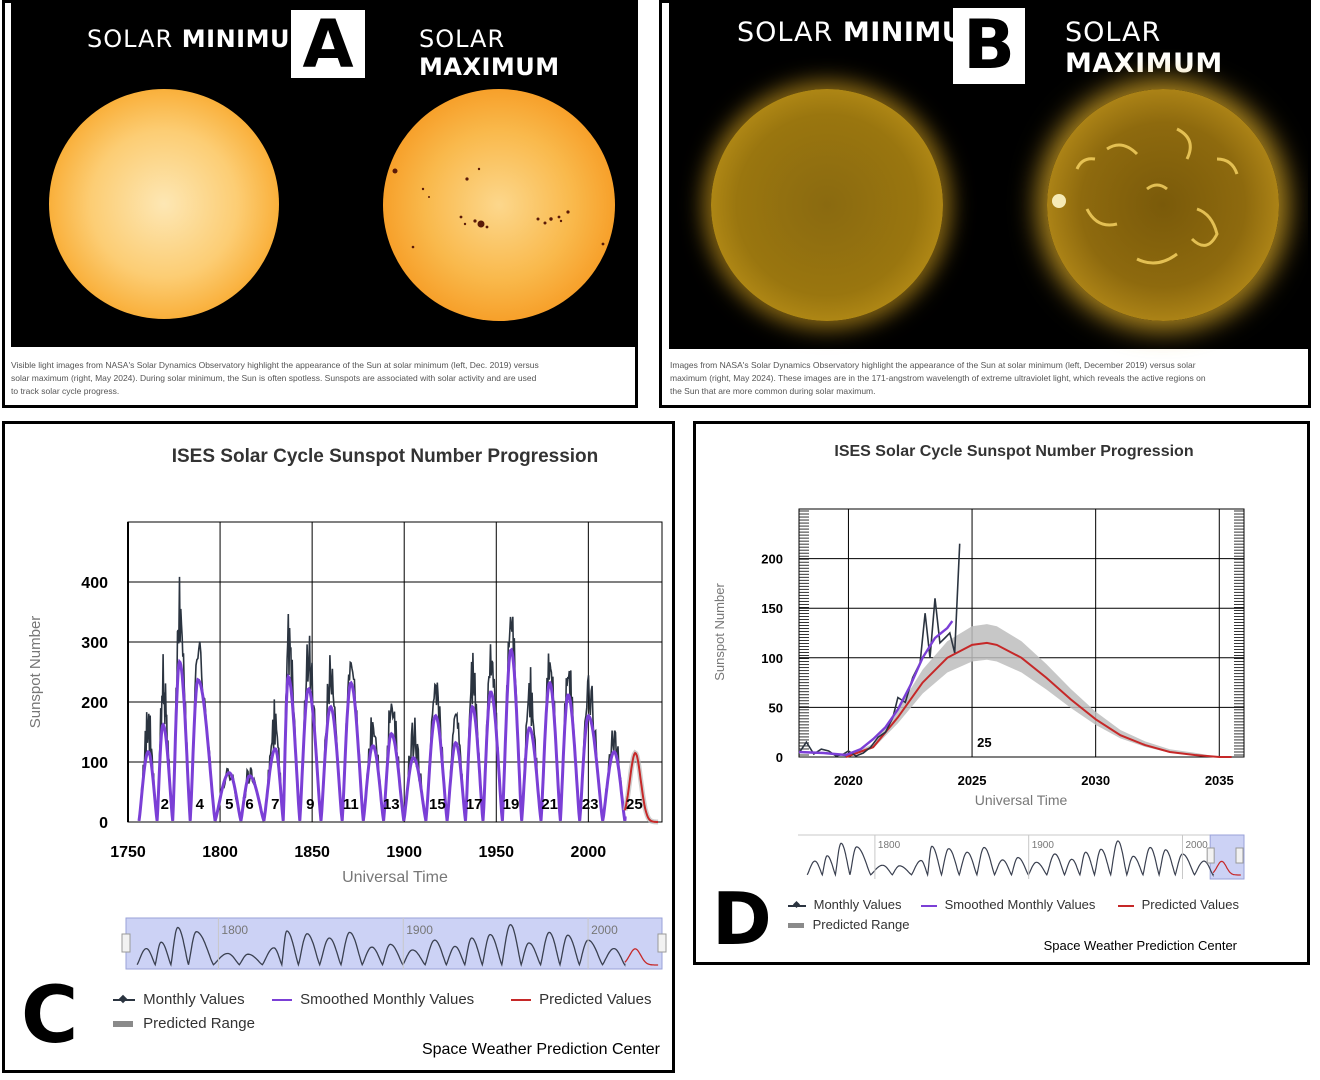  What do you see at coordinates (229, 804) in the screenshot?
I see `cycle-number-label: 5` at bounding box center [229, 804].